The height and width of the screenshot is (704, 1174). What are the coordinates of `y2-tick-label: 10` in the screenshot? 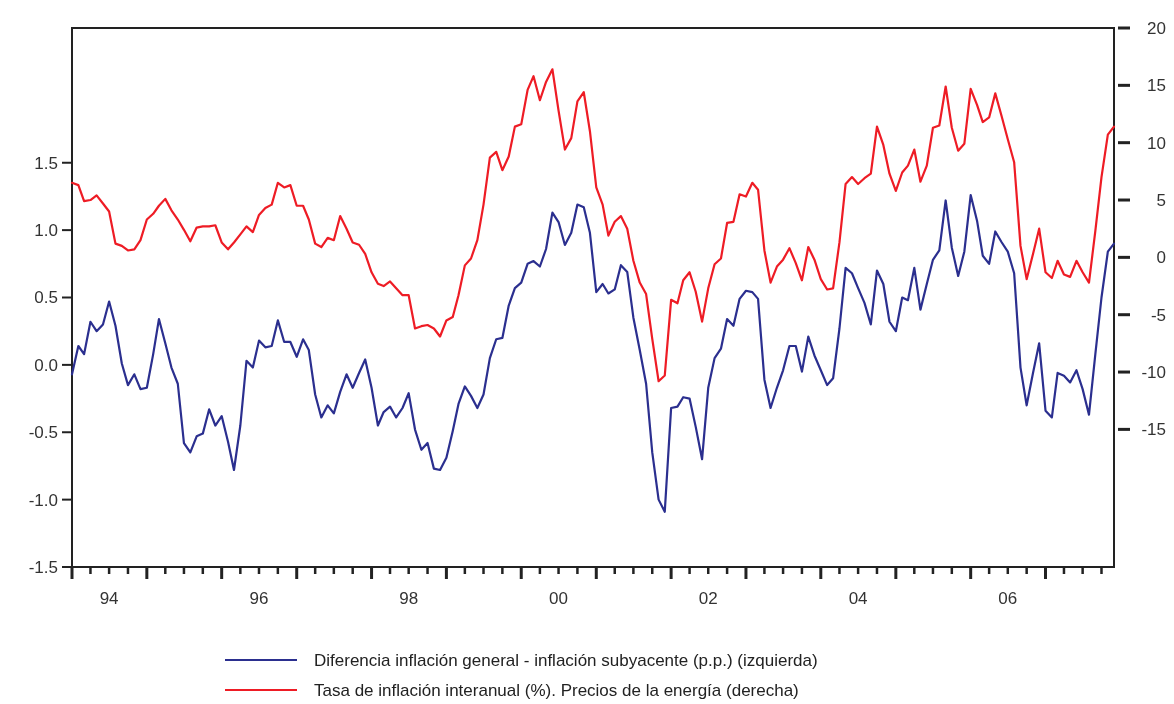 It's located at (1156, 143).